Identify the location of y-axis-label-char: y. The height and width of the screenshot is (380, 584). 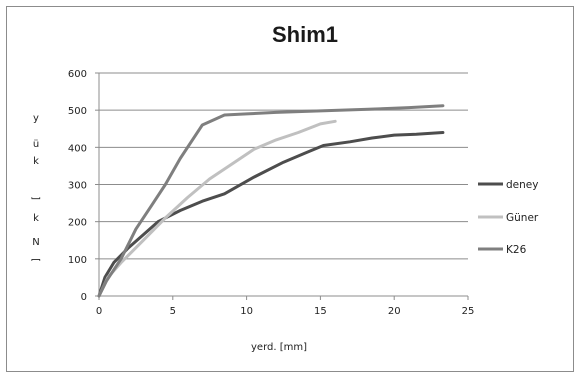
(36, 118).